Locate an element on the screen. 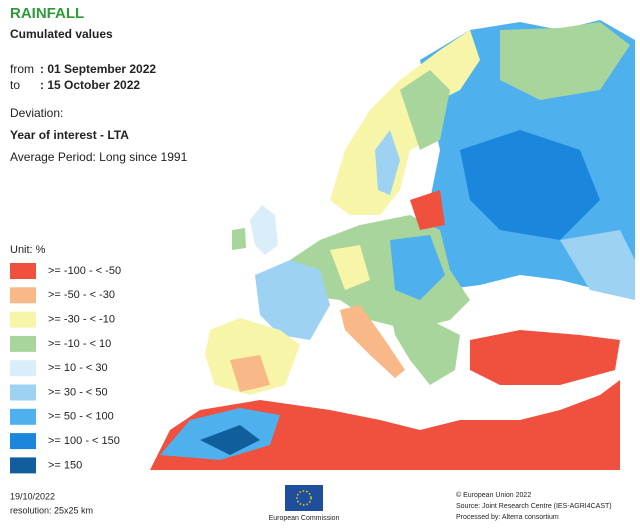 The width and height of the screenshot is (640, 529). legend-unit: Unit: % is located at coordinates (28, 250).